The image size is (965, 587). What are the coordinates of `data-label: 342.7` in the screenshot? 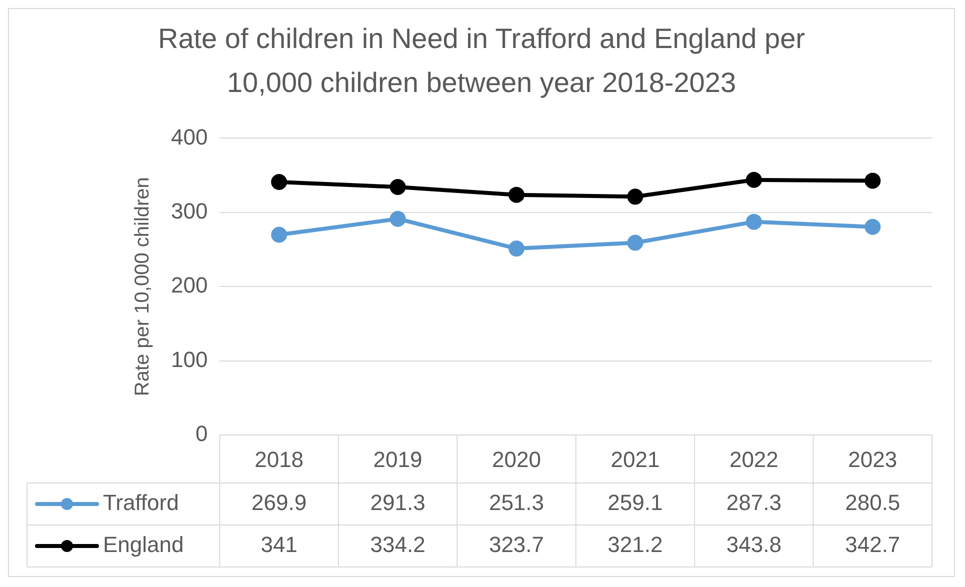 It's located at (872, 545).